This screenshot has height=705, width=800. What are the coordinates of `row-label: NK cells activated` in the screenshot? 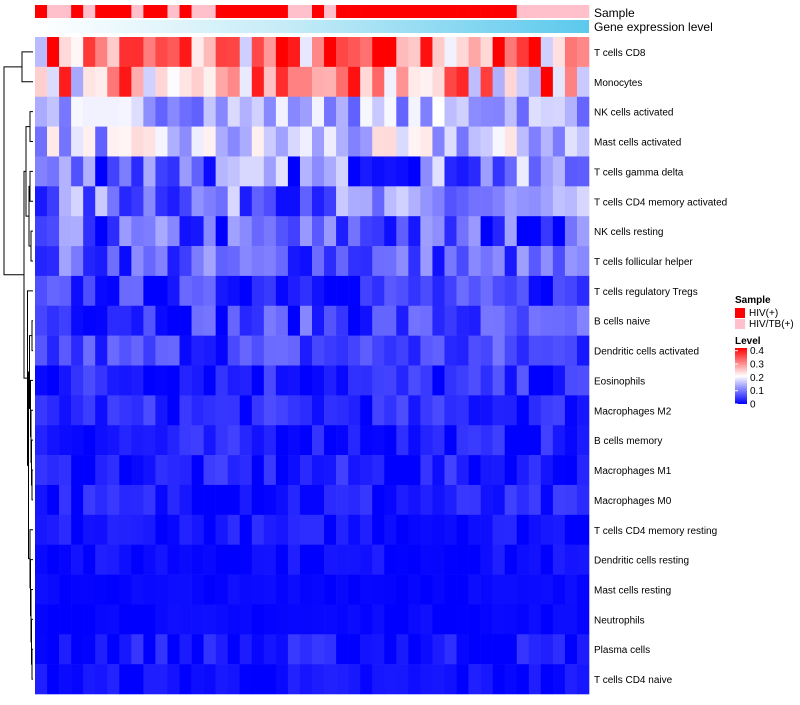 It's located at (633, 113).